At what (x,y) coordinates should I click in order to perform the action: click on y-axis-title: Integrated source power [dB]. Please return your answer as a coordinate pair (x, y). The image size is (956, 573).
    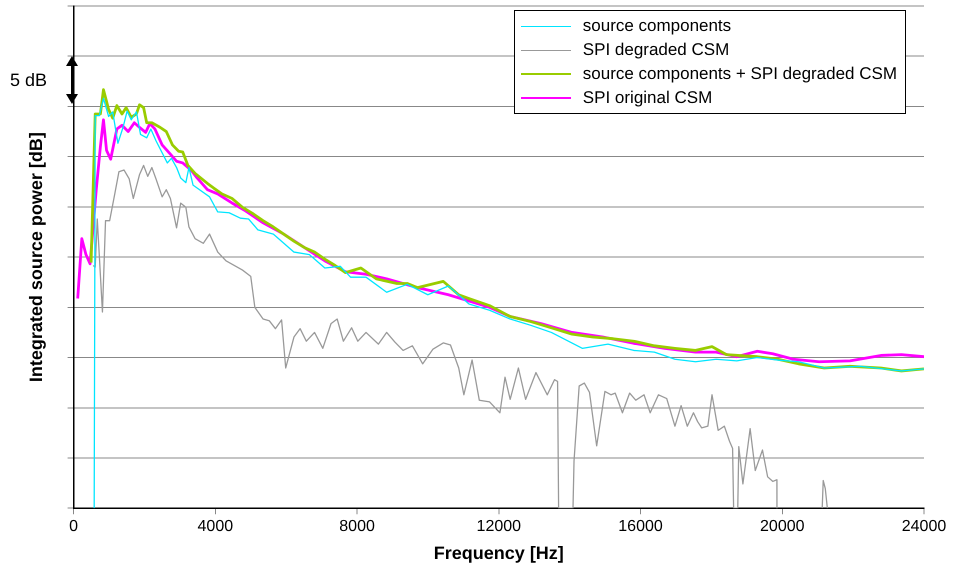
    Looking at the image, I should click on (36, 257).